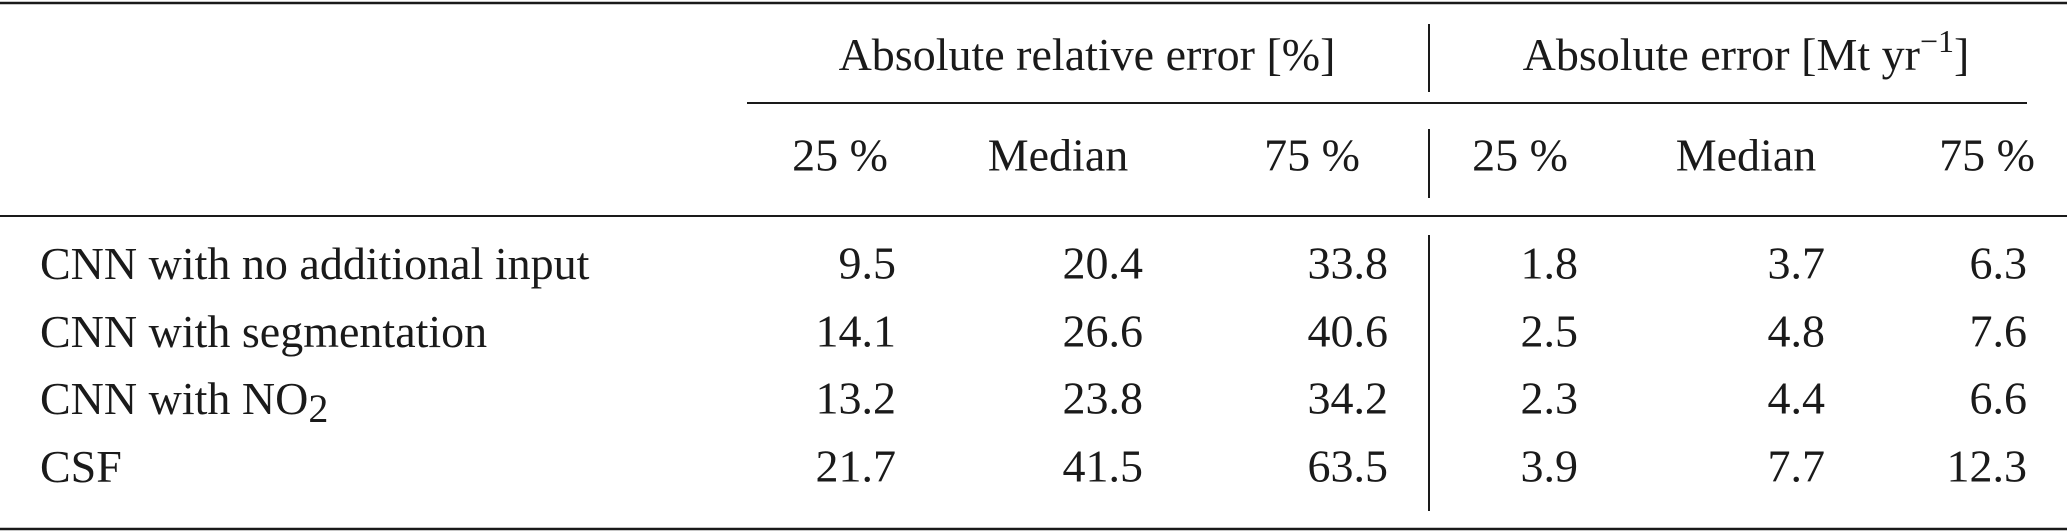 The width and height of the screenshot is (2067, 532). I want to click on cell: 2.5, so click(1550, 331).